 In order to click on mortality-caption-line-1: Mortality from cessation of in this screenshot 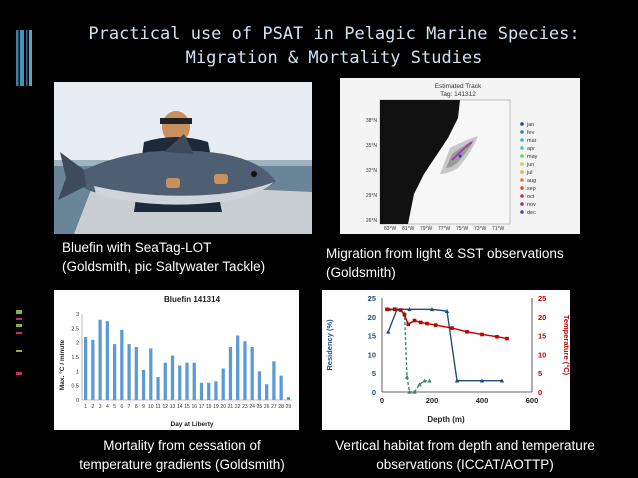, I will do `click(182, 445)`.